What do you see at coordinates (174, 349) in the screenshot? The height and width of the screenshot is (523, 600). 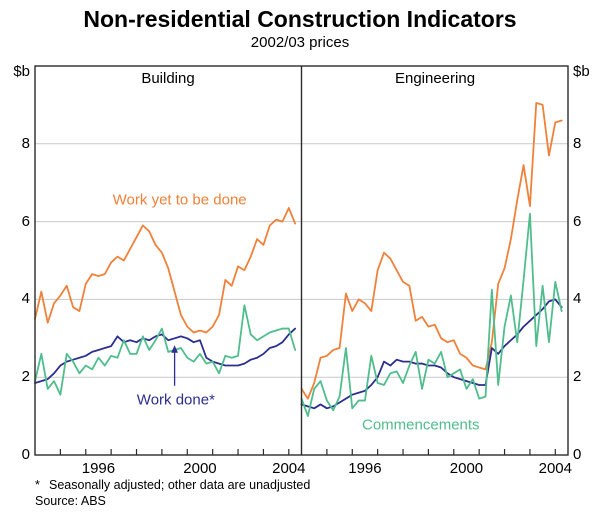 I see `annotation-arrow-head` at bounding box center [174, 349].